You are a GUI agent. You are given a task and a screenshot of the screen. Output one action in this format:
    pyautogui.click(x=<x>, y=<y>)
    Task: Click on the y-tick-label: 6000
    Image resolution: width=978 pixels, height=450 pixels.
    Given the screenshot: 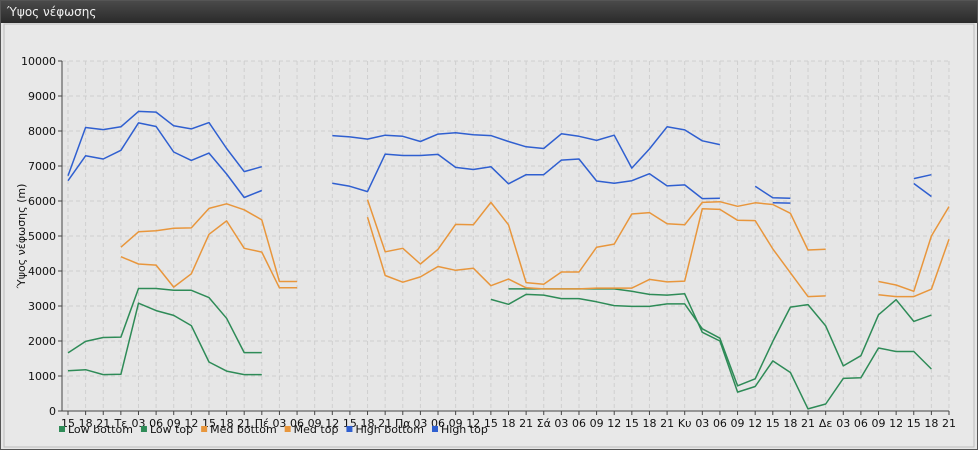 What is the action you would take?
    pyautogui.click(x=42, y=201)
    